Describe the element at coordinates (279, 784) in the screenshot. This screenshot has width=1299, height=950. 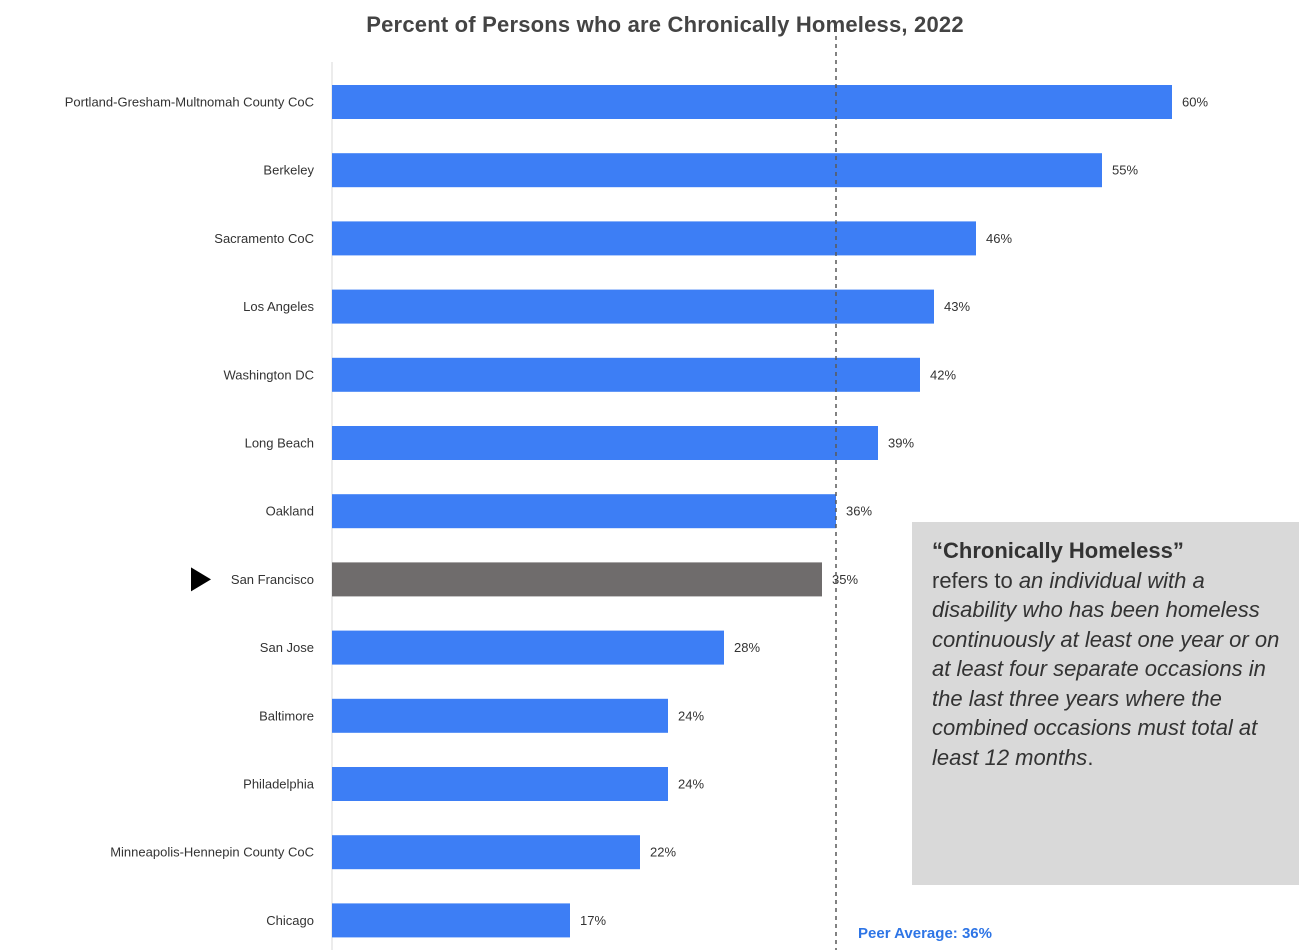
I see `category-label-10: Philadelphia` at that location.